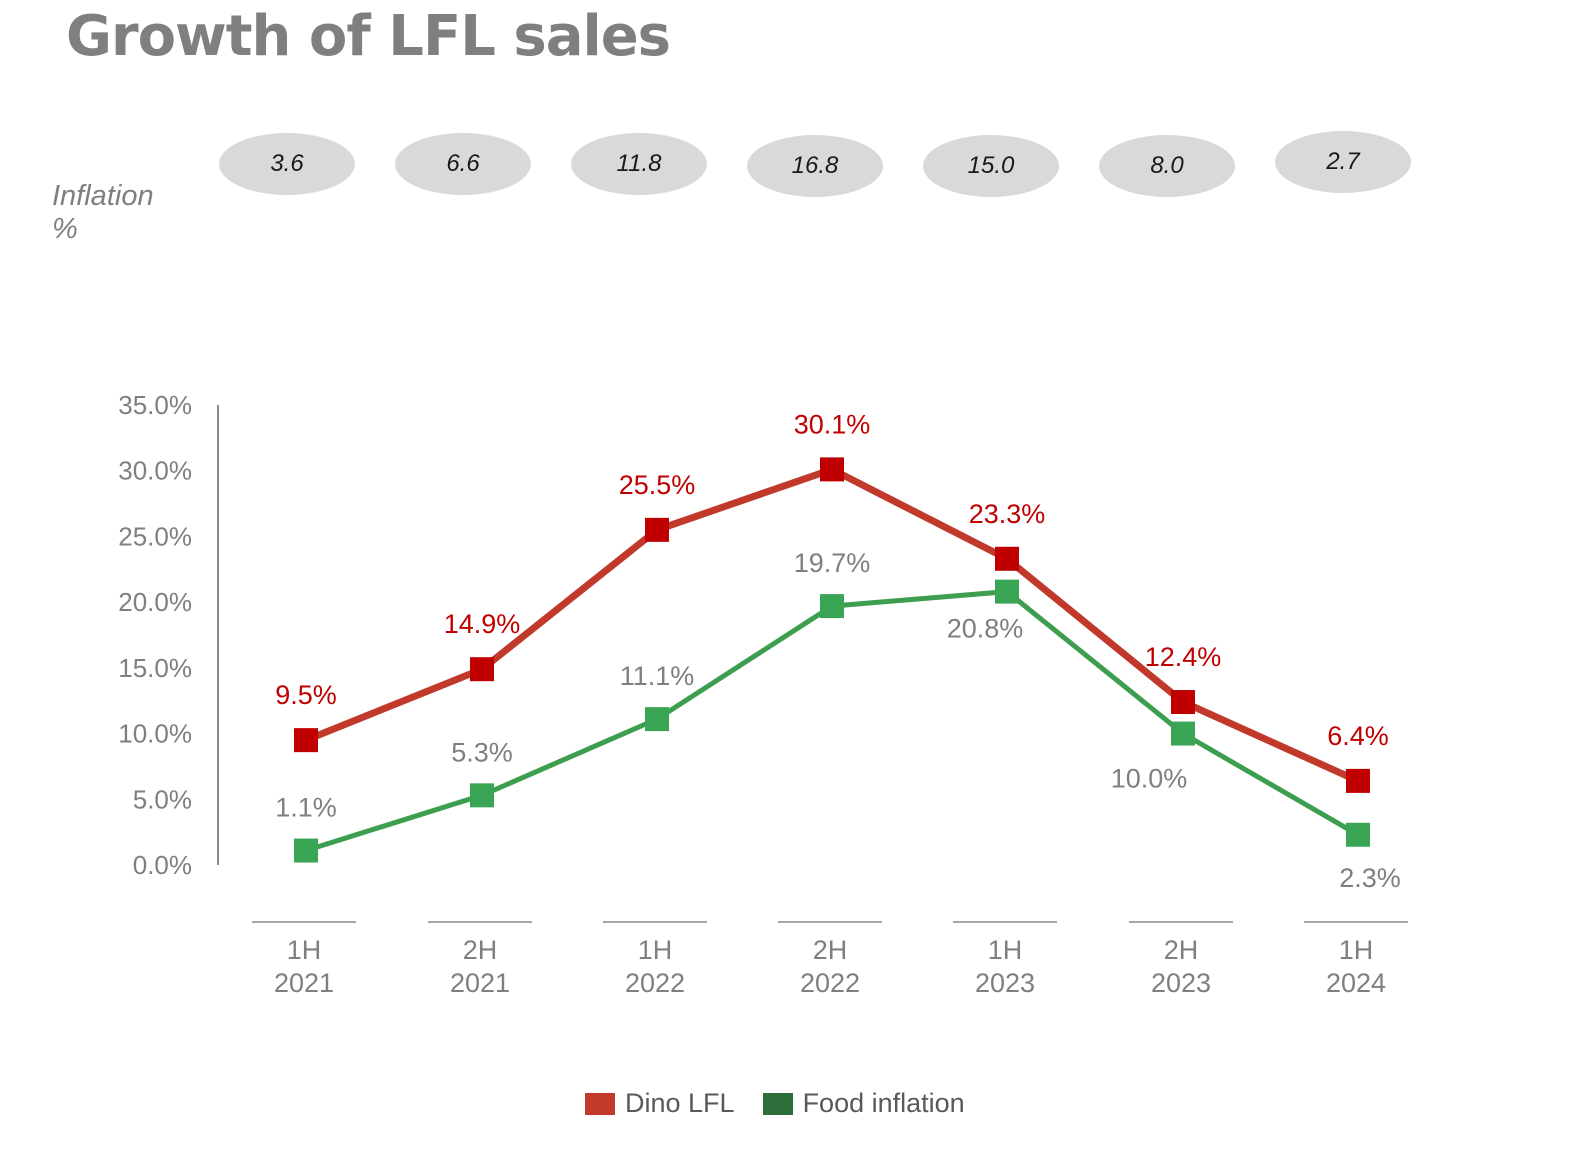 This screenshot has width=1582, height=1158. I want to click on data-label-dino: 6.4%, so click(1358, 736).